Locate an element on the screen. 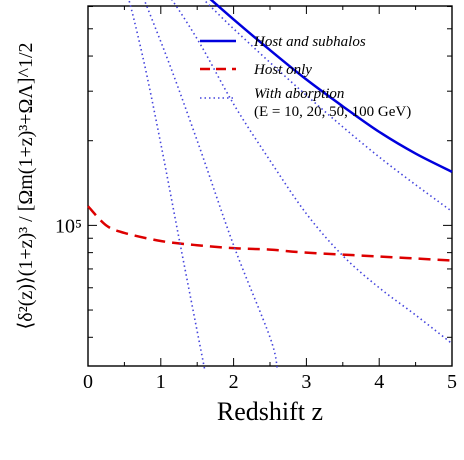  legend-note-energies: (E = 10, 20, 50, 100 GeV) is located at coordinates (332, 112).